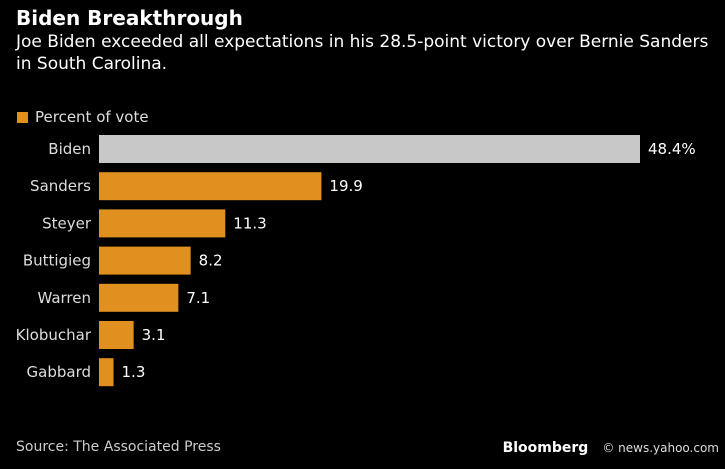 The height and width of the screenshot is (469, 725). What do you see at coordinates (57, 261) in the screenshot?
I see `category-label: Buttigieg` at bounding box center [57, 261].